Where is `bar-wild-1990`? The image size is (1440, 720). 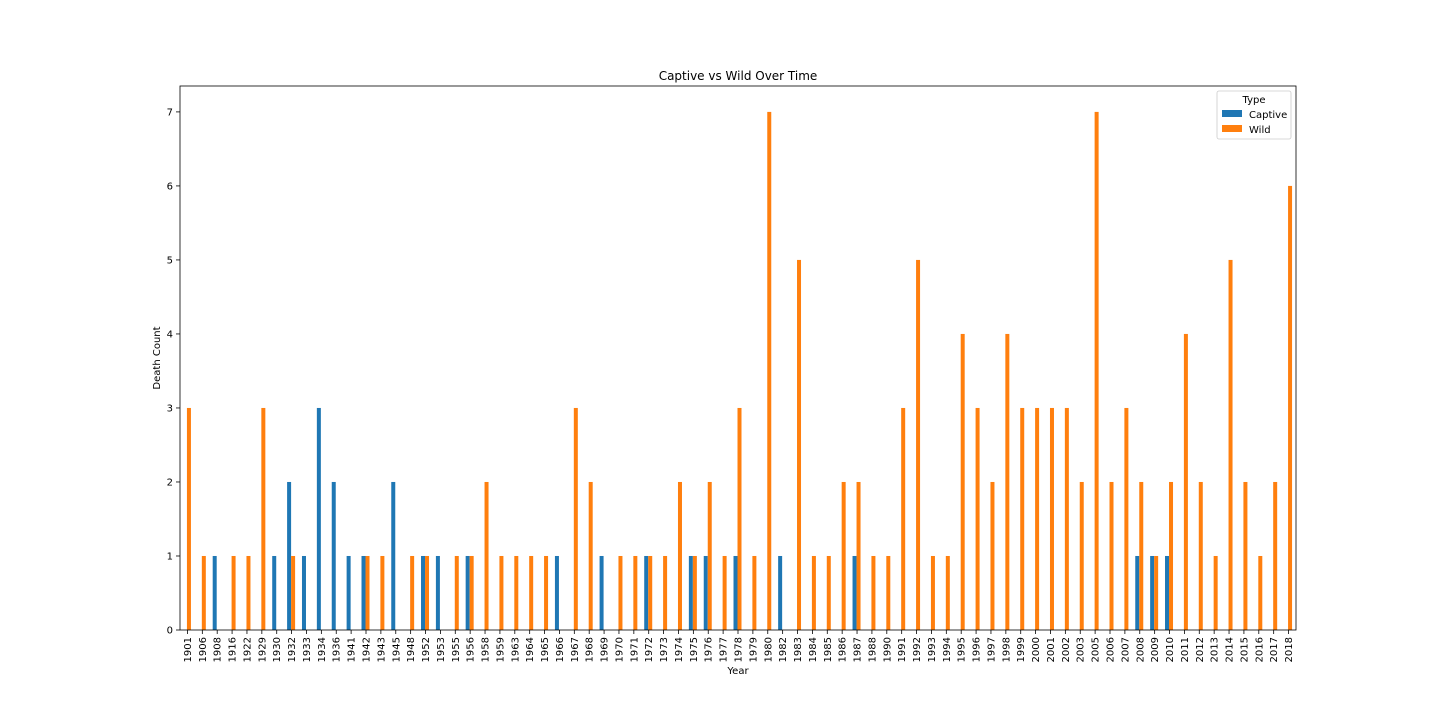 bar-wild-1990 is located at coordinates (888, 592).